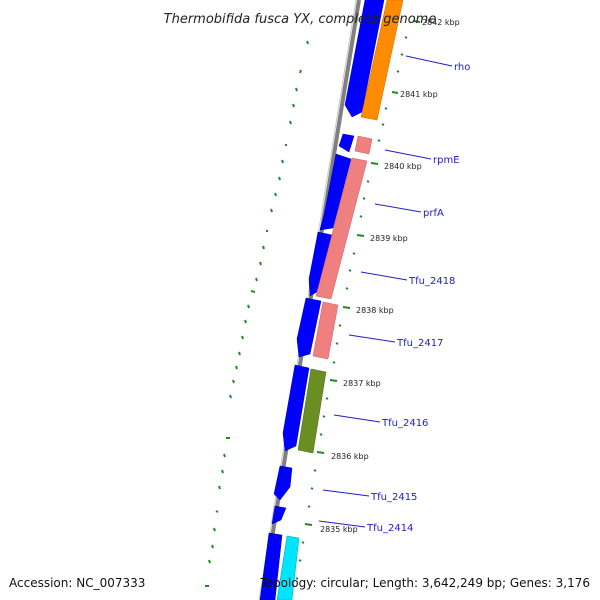  What do you see at coordinates (429, 61) in the screenshot?
I see `label-line-rho` at bounding box center [429, 61].